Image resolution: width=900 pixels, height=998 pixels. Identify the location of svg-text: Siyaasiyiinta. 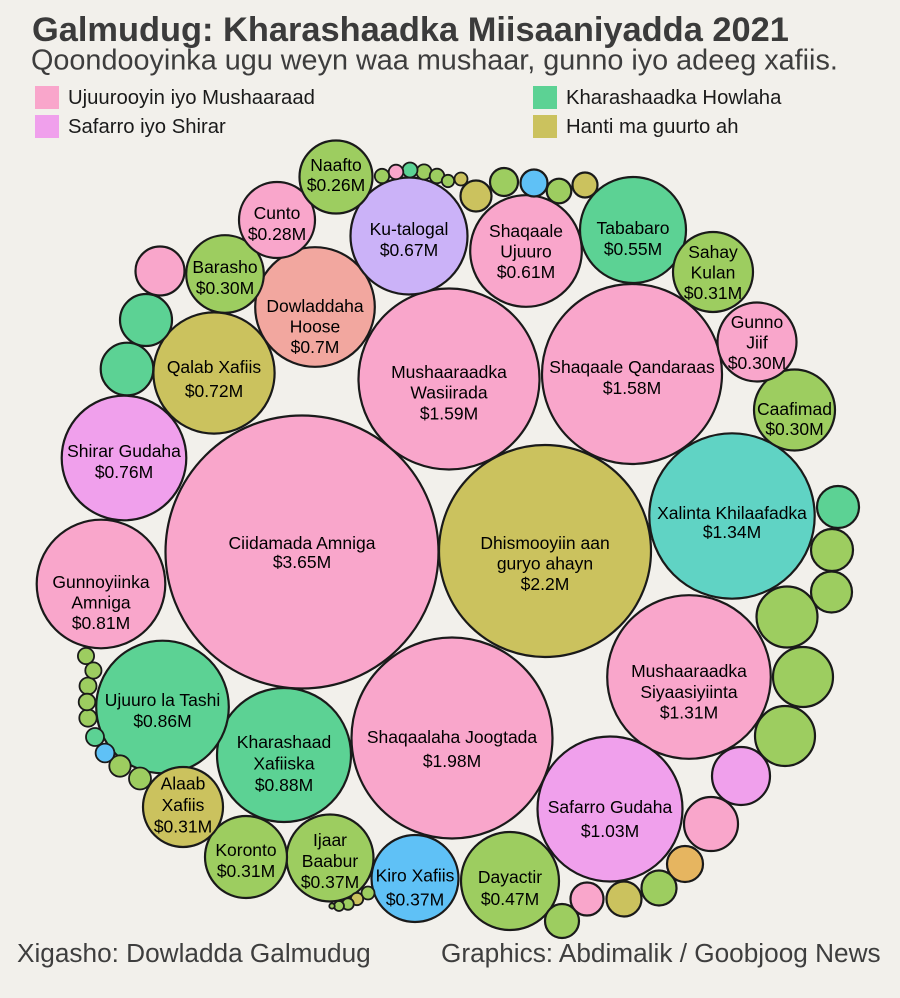
(689, 692).